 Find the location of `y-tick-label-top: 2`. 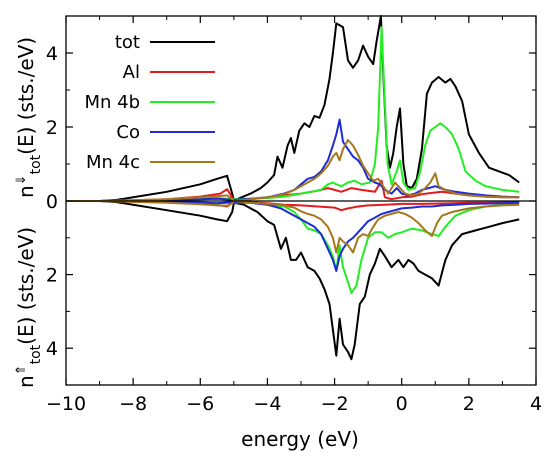

y-tick-label-top: 2 is located at coordinates (52, 128).